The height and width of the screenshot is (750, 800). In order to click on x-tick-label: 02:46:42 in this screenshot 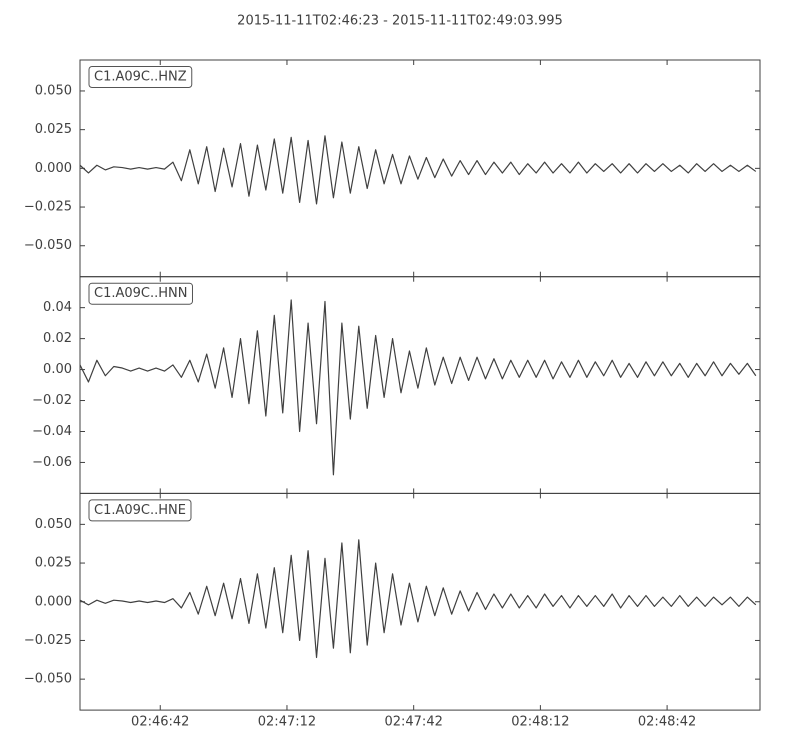, I will do `click(160, 722)`.